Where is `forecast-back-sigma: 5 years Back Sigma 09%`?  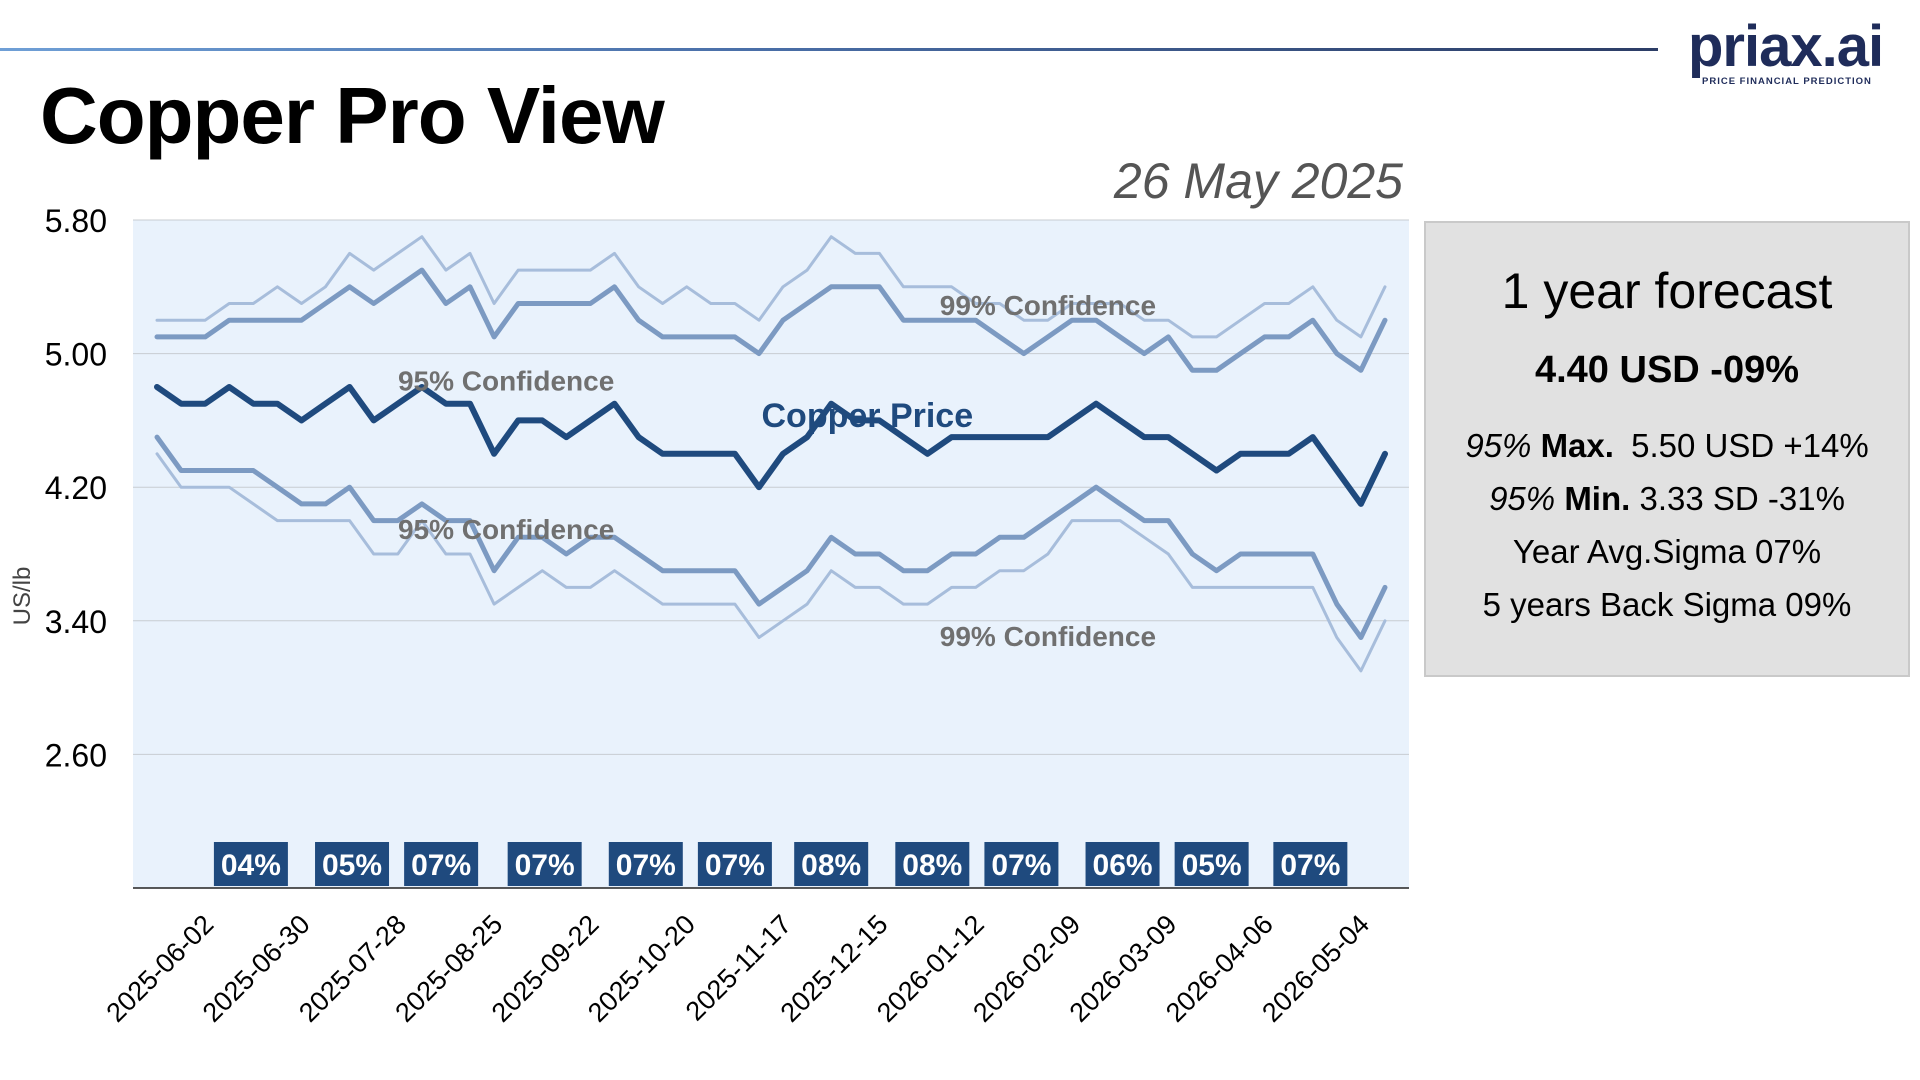
forecast-back-sigma: 5 years Back Sigma 09% is located at coordinates (1667, 604).